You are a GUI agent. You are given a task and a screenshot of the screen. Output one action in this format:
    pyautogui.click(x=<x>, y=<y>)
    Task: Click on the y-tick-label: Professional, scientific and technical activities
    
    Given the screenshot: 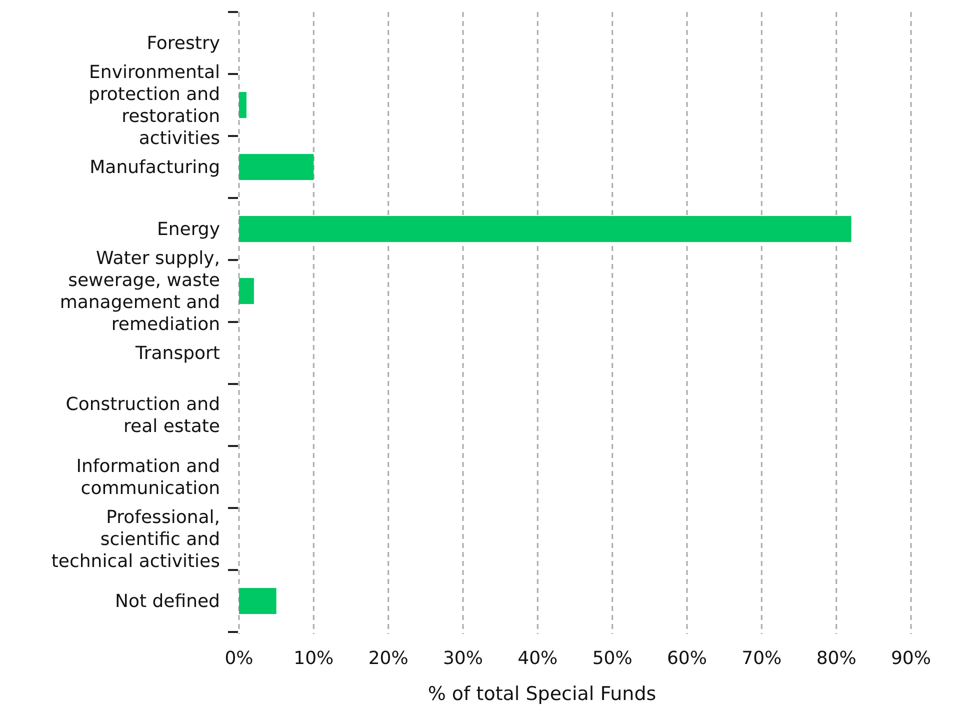 What is the action you would take?
    pyautogui.click(x=135, y=539)
    